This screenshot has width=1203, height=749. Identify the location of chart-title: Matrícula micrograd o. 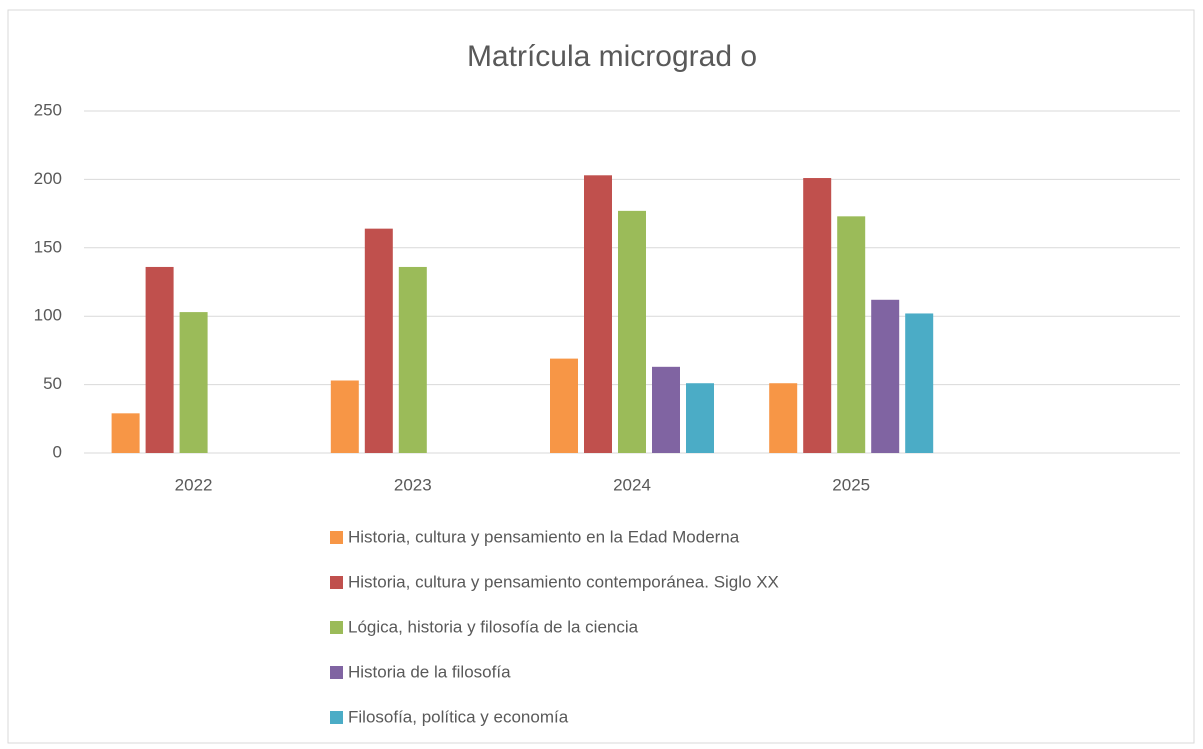
(612, 56).